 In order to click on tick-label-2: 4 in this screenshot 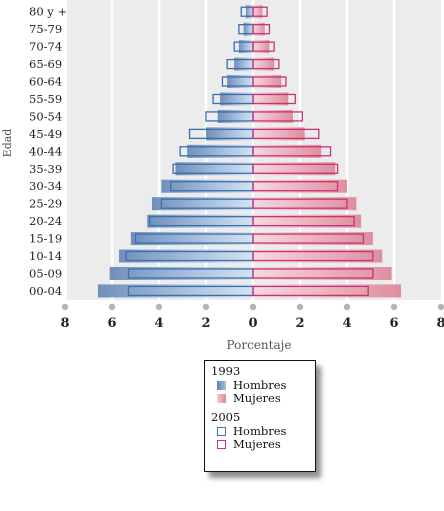, I will do `click(158, 323)`.